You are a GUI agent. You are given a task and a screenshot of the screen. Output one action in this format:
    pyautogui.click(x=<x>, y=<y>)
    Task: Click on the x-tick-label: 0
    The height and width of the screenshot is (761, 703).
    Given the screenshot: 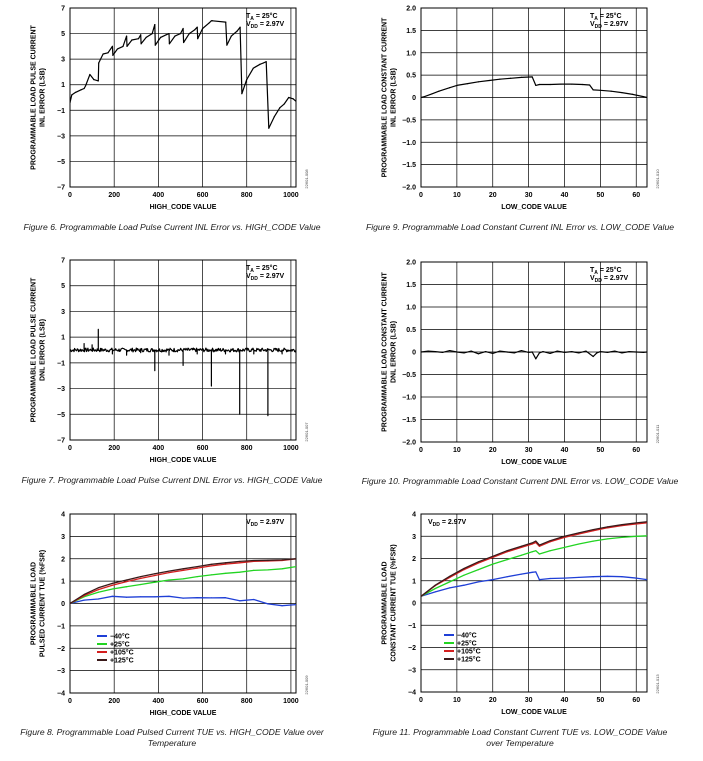 What is the action you would take?
    pyautogui.click(x=421, y=700)
    